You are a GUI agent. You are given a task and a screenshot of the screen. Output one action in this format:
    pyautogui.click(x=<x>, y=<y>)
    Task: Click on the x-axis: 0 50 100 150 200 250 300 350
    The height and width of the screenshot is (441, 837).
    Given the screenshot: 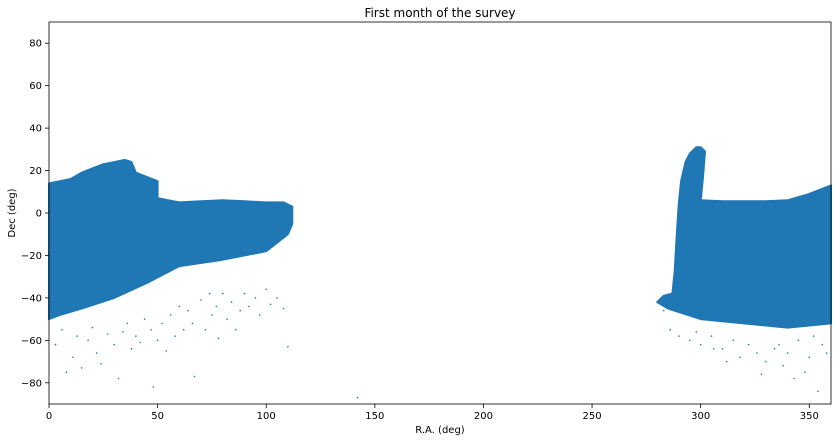 What is the action you would take?
    pyautogui.click(x=432, y=413)
    